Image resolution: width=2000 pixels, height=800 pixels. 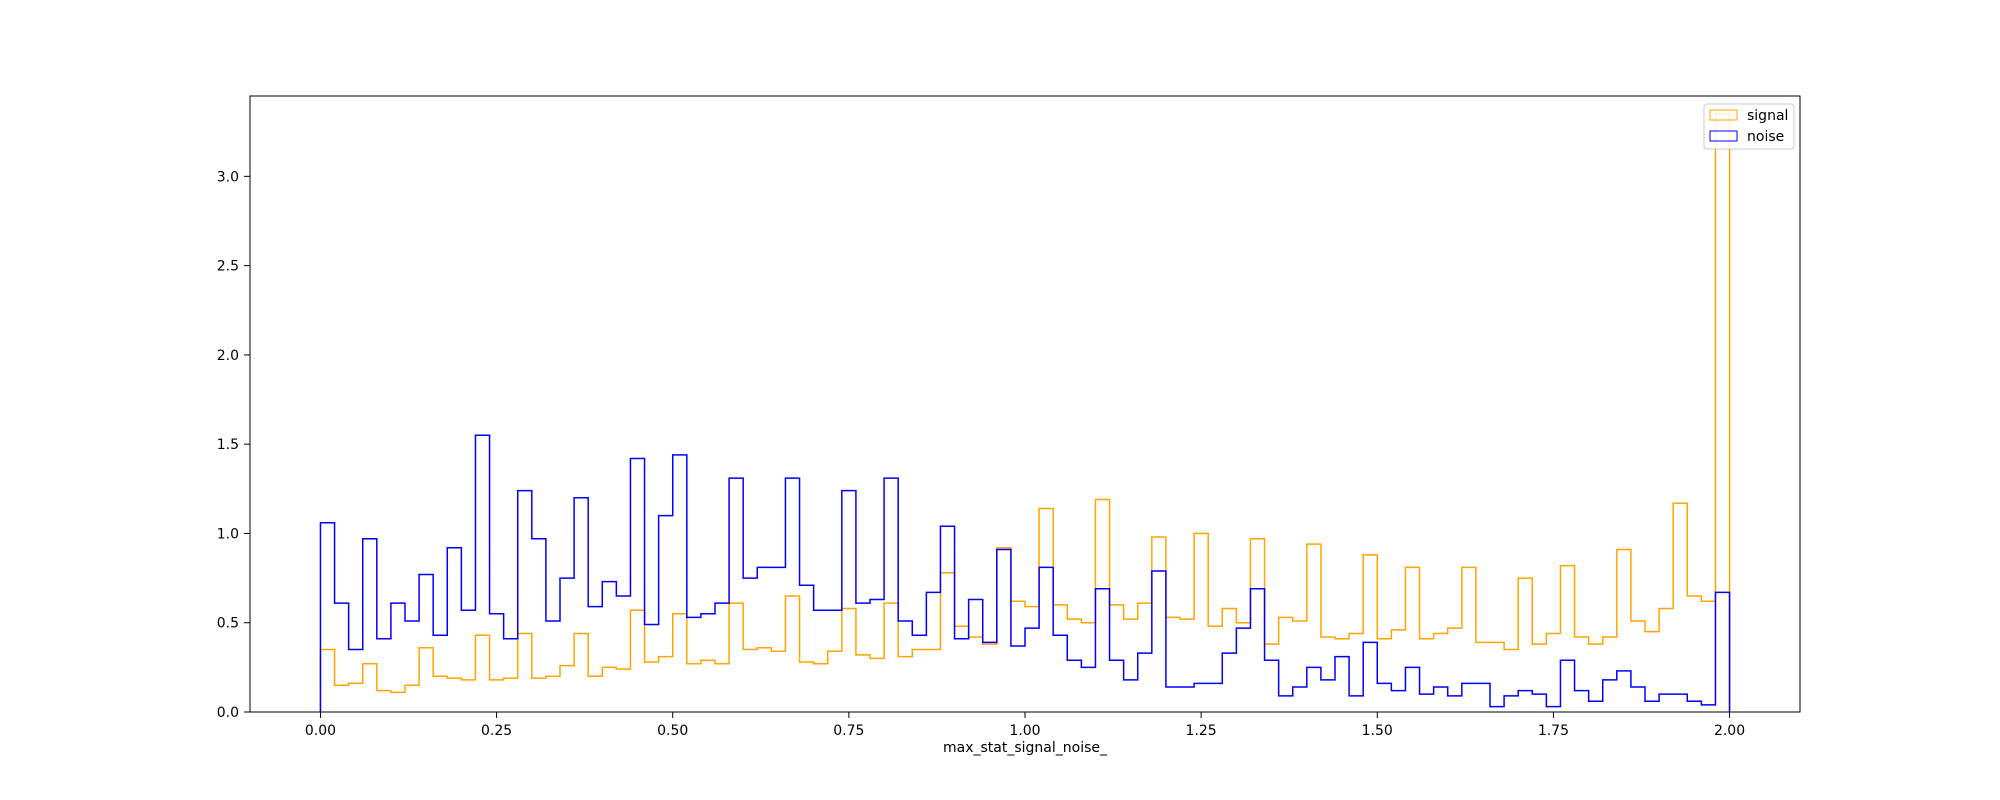 What do you see at coordinates (228, 624) in the screenshot?
I see `y-tick-label: 0.5` at bounding box center [228, 624].